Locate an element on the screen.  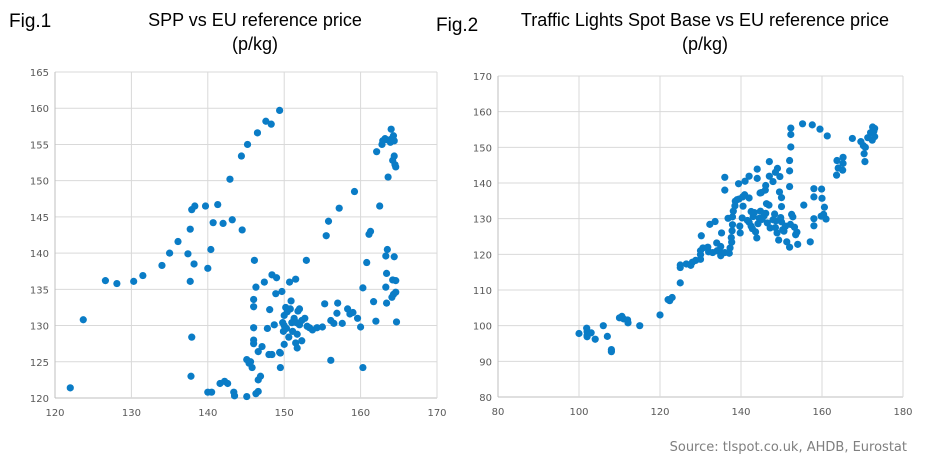
chart1-y-tick-label: 135 is located at coordinates (39, 290).